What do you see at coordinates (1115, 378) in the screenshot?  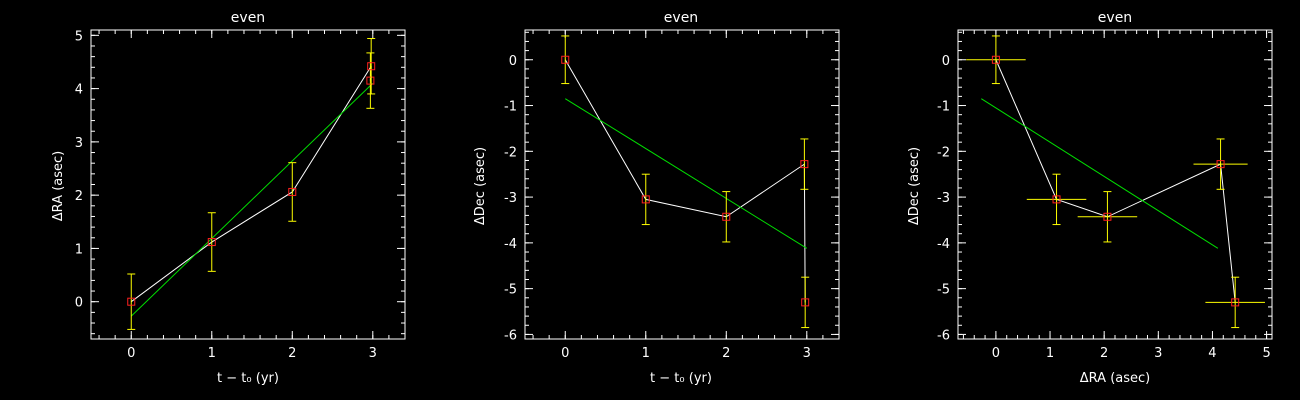 I see `x-axis-label: ΔRA (asec)` at bounding box center [1115, 378].